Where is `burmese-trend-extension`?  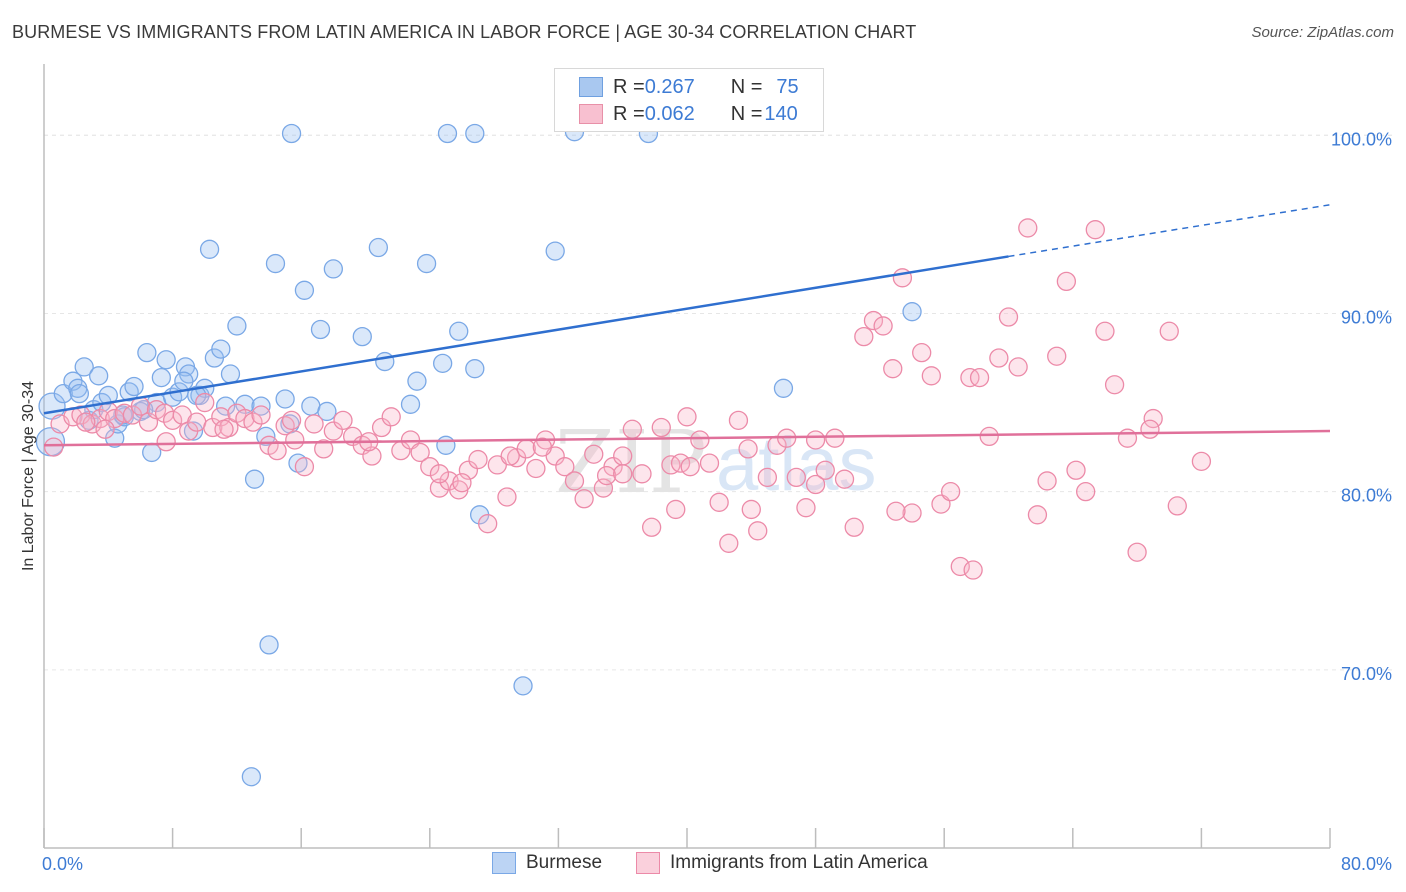 burmese-trend-extension is located at coordinates (1169, 231).